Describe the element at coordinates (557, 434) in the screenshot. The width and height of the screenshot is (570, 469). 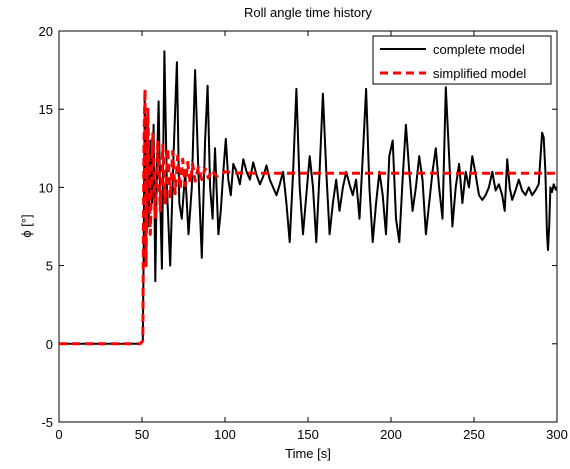
I see `x-tick-label: 300` at that location.